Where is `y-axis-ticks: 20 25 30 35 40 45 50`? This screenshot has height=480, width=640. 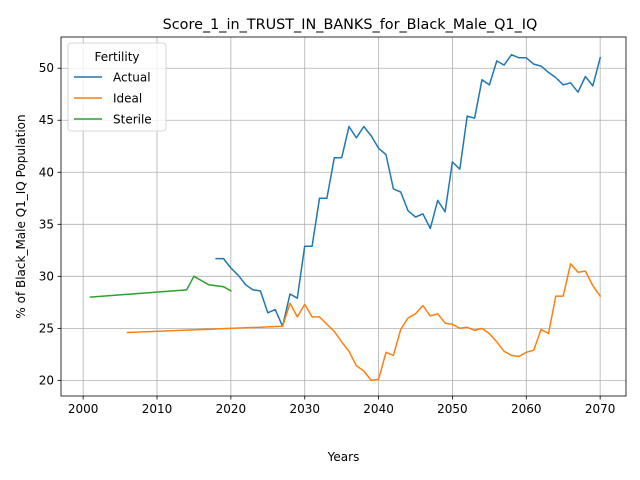 y-axis-ticks: 20 25 30 35 40 45 50 is located at coordinates (50, 224).